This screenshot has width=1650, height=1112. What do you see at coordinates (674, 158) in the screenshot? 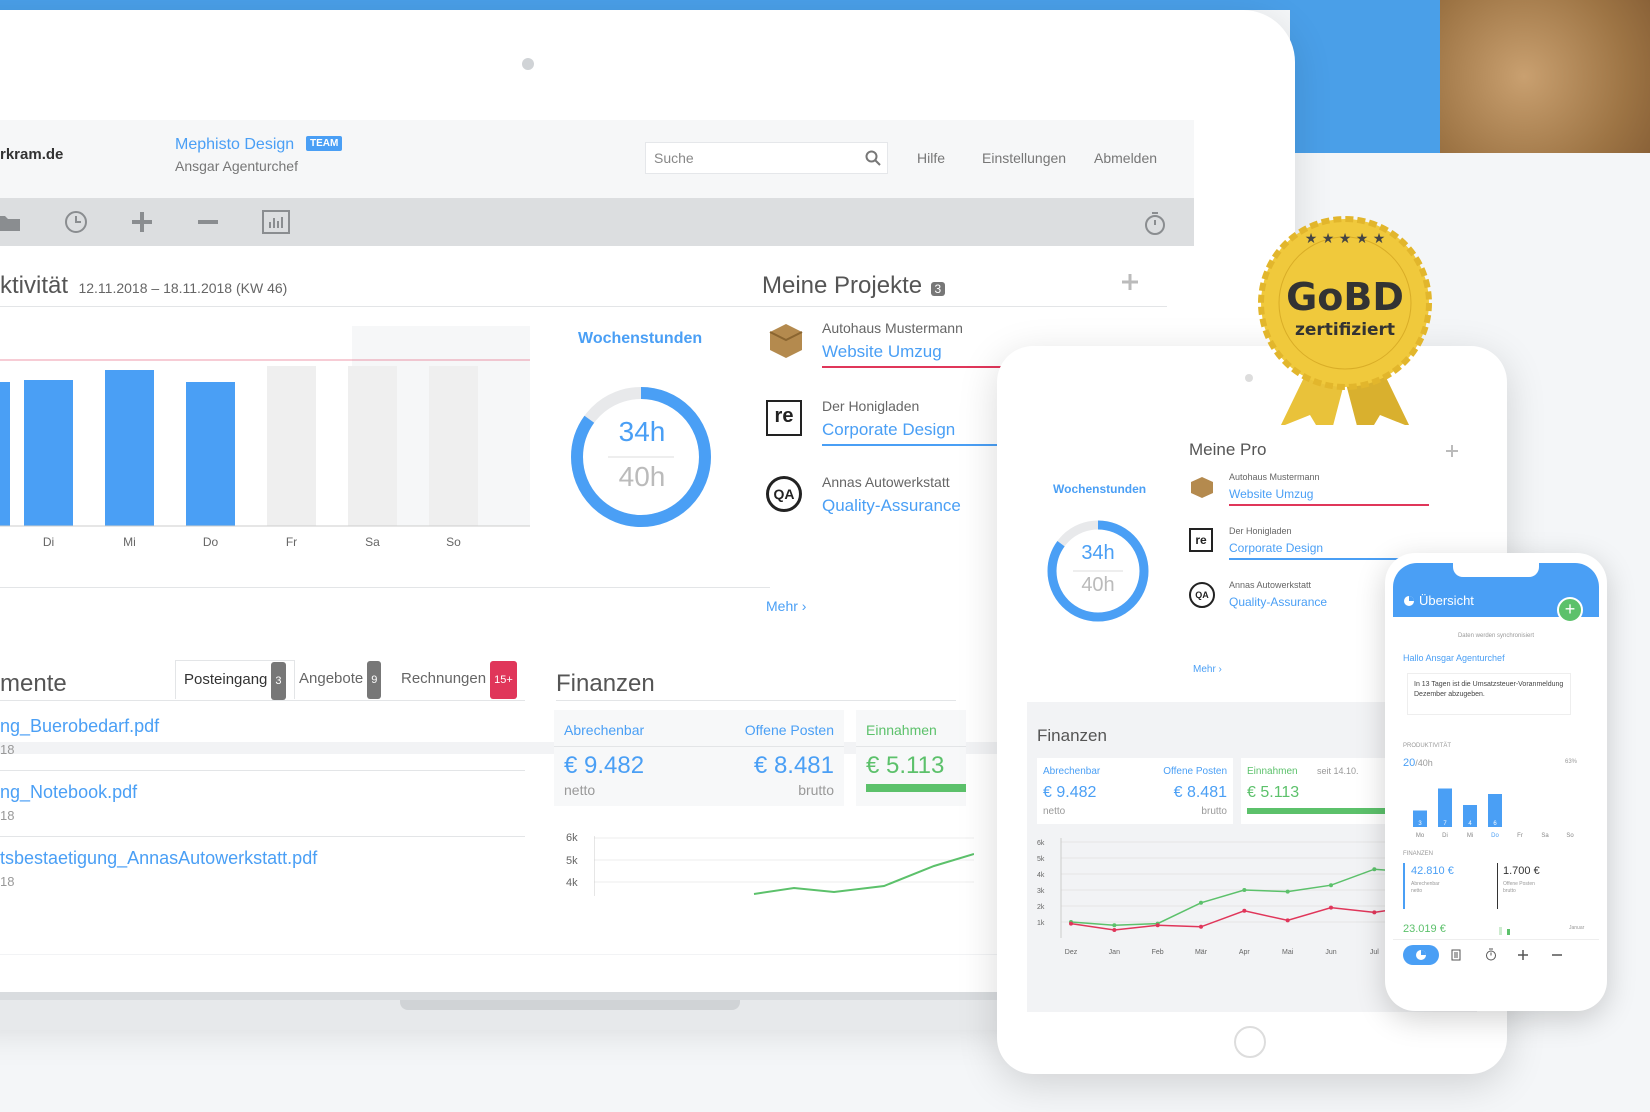
I see `search-placeholder: Suche` at bounding box center [674, 158].